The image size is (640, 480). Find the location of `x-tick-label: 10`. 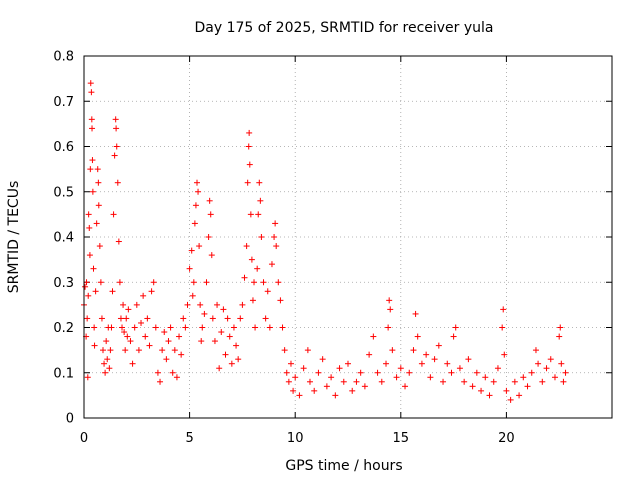

x-tick-label: 10 is located at coordinates (295, 438).